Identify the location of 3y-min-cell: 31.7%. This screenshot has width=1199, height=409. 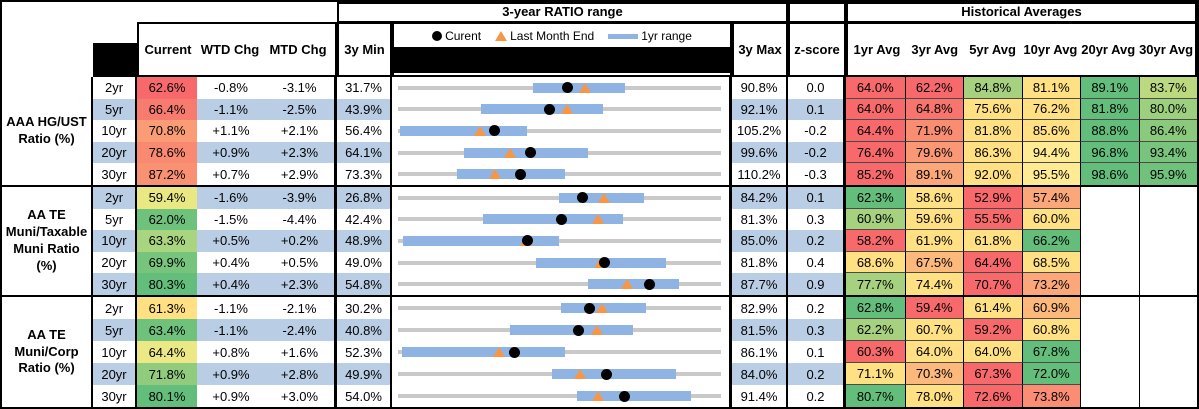
(364, 88).